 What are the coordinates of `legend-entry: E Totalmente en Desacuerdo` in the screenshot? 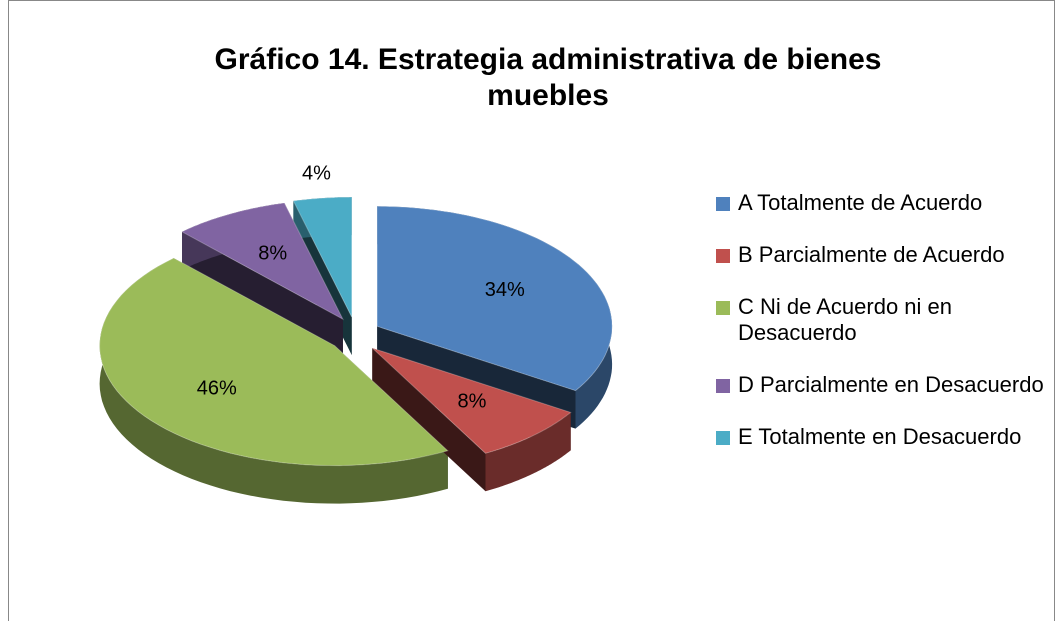 It's located at (881, 437).